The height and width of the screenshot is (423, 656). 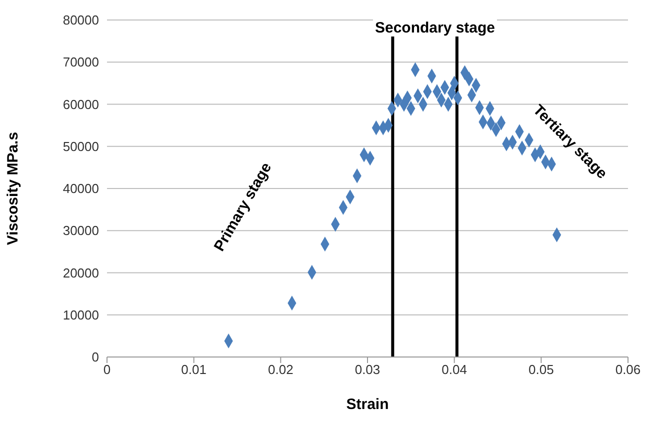 I want to click on y-tick-label: 30000, so click(x=80, y=230).